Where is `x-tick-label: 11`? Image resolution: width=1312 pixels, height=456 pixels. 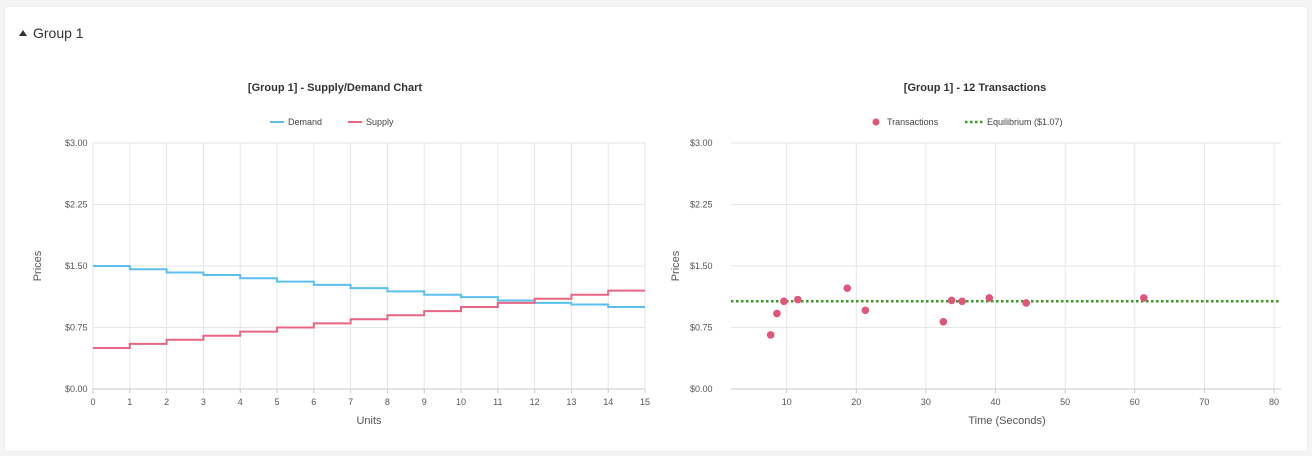
x-tick-label: 11 is located at coordinates (497, 402).